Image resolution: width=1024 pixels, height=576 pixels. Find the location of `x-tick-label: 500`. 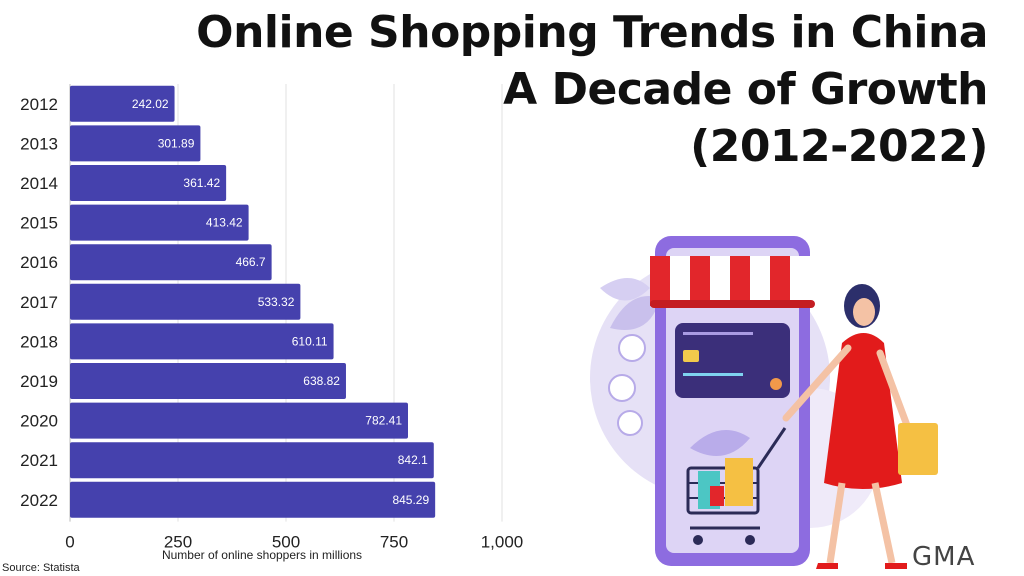

x-tick-label: 500 is located at coordinates (286, 542).